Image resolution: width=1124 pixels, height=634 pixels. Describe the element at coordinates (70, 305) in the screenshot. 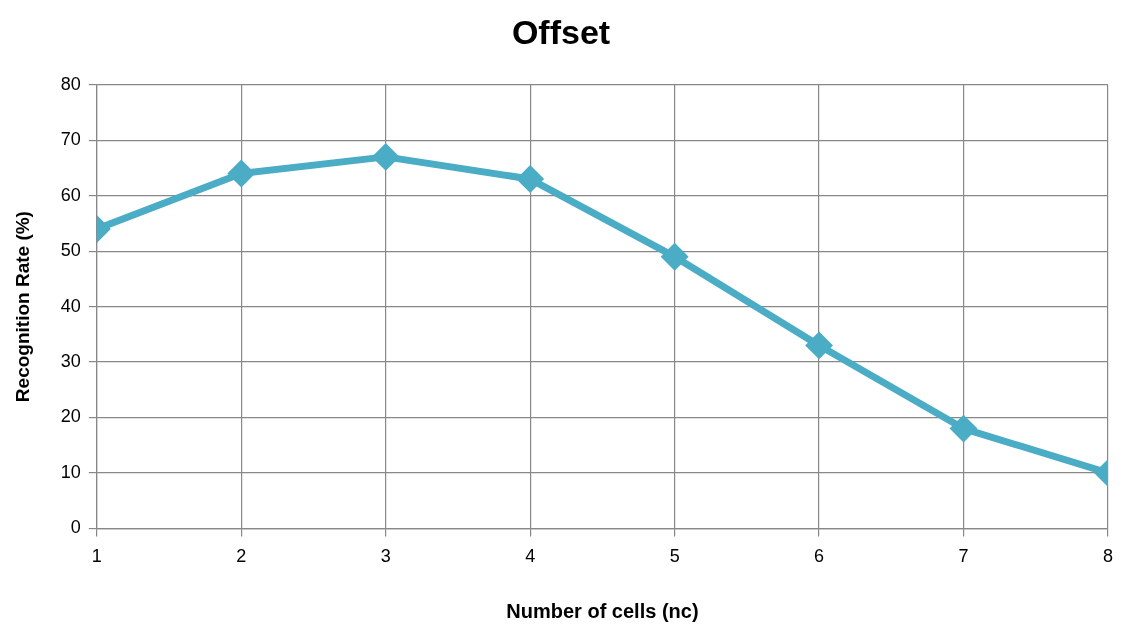

I see `y-tick-label: 40` at that location.